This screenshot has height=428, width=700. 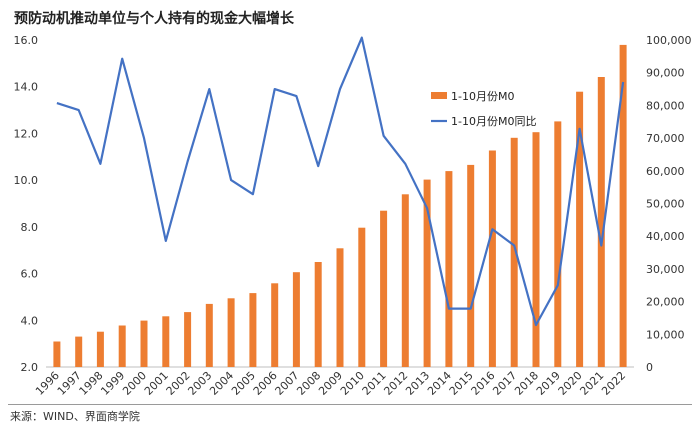 What do you see at coordinates (30, 320) in the screenshot?
I see `left-tick-label: 4.0` at bounding box center [30, 320].